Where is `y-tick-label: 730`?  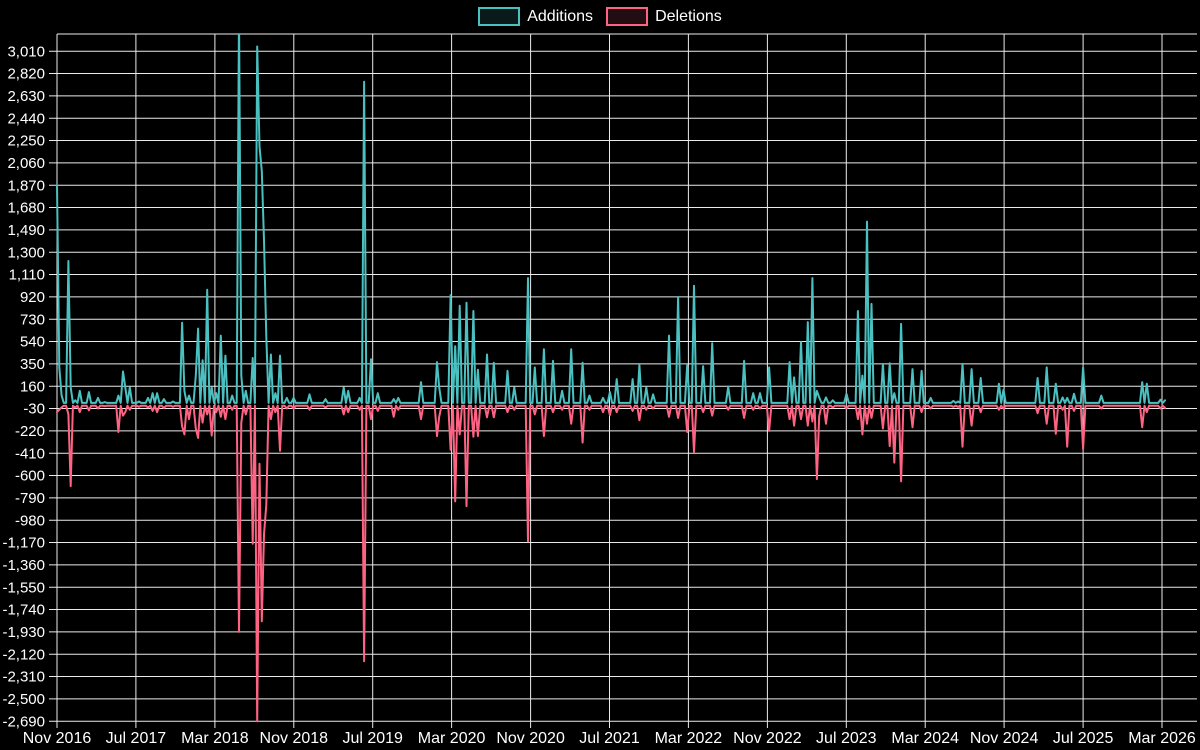
y-tick-label: 730 is located at coordinates (32, 319).